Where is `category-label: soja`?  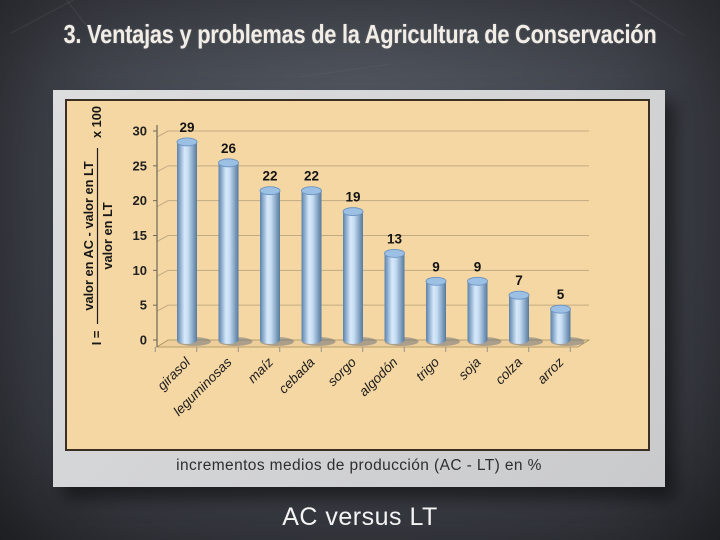 category-label: soja is located at coordinates (470, 368).